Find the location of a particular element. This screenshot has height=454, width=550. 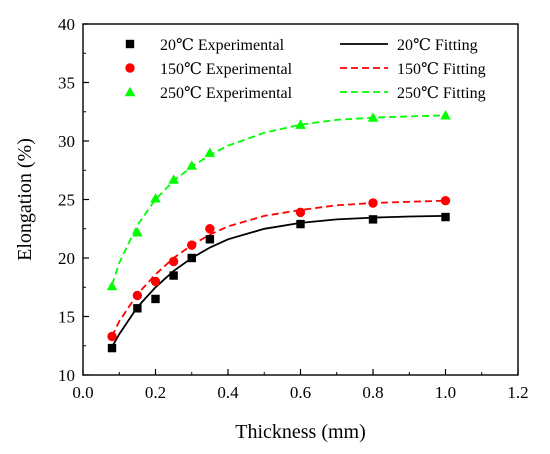

x-tick-label-5: 1.0 is located at coordinates (445, 392).